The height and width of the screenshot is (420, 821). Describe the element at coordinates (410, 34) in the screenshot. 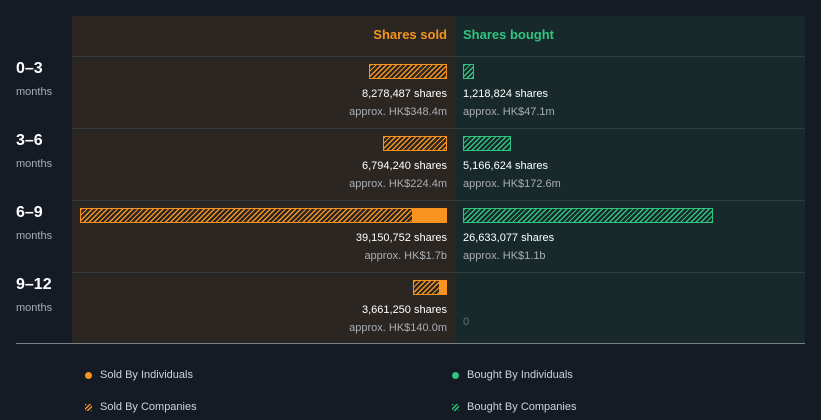

I see `header-shares-sold: Shares sold` at that location.